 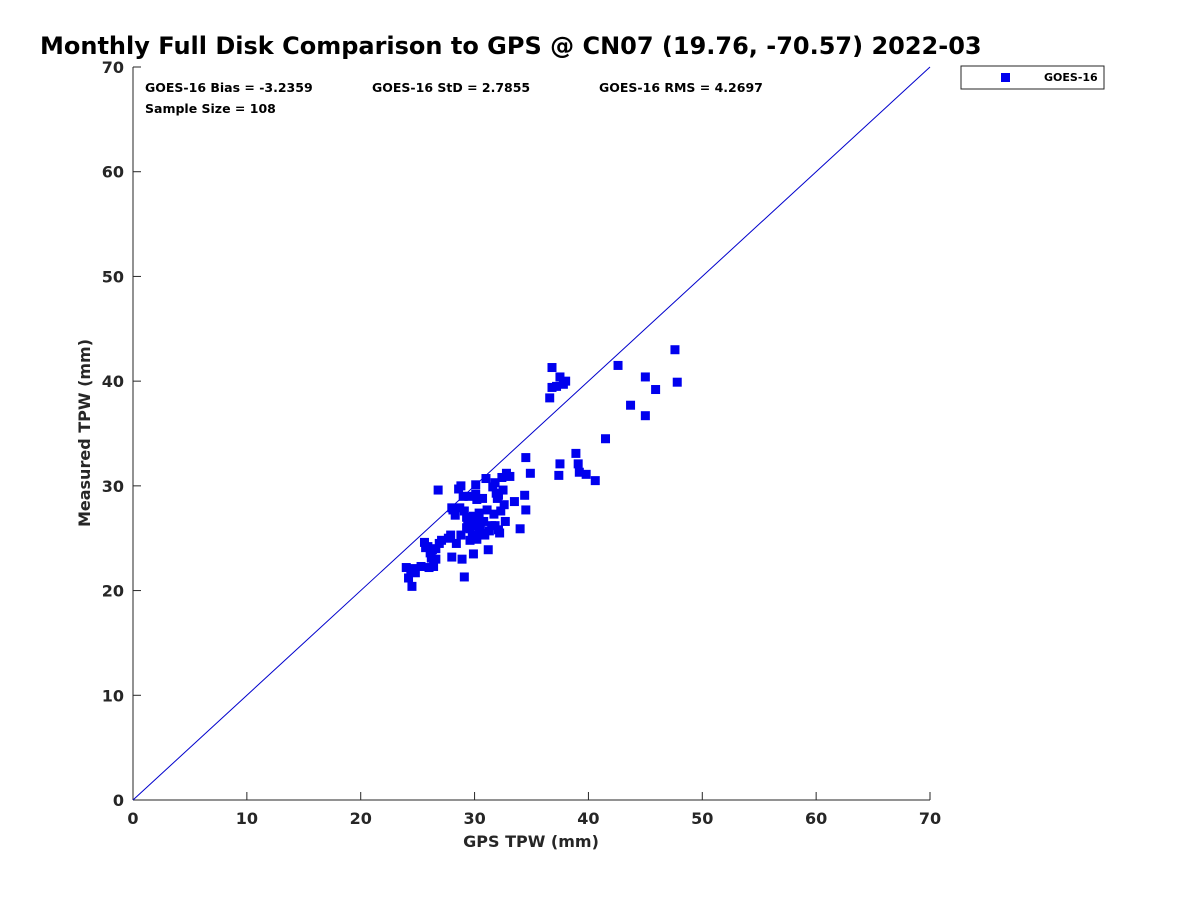 What do you see at coordinates (113, 695) in the screenshot?
I see `y-tick-label: 10` at bounding box center [113, 695].